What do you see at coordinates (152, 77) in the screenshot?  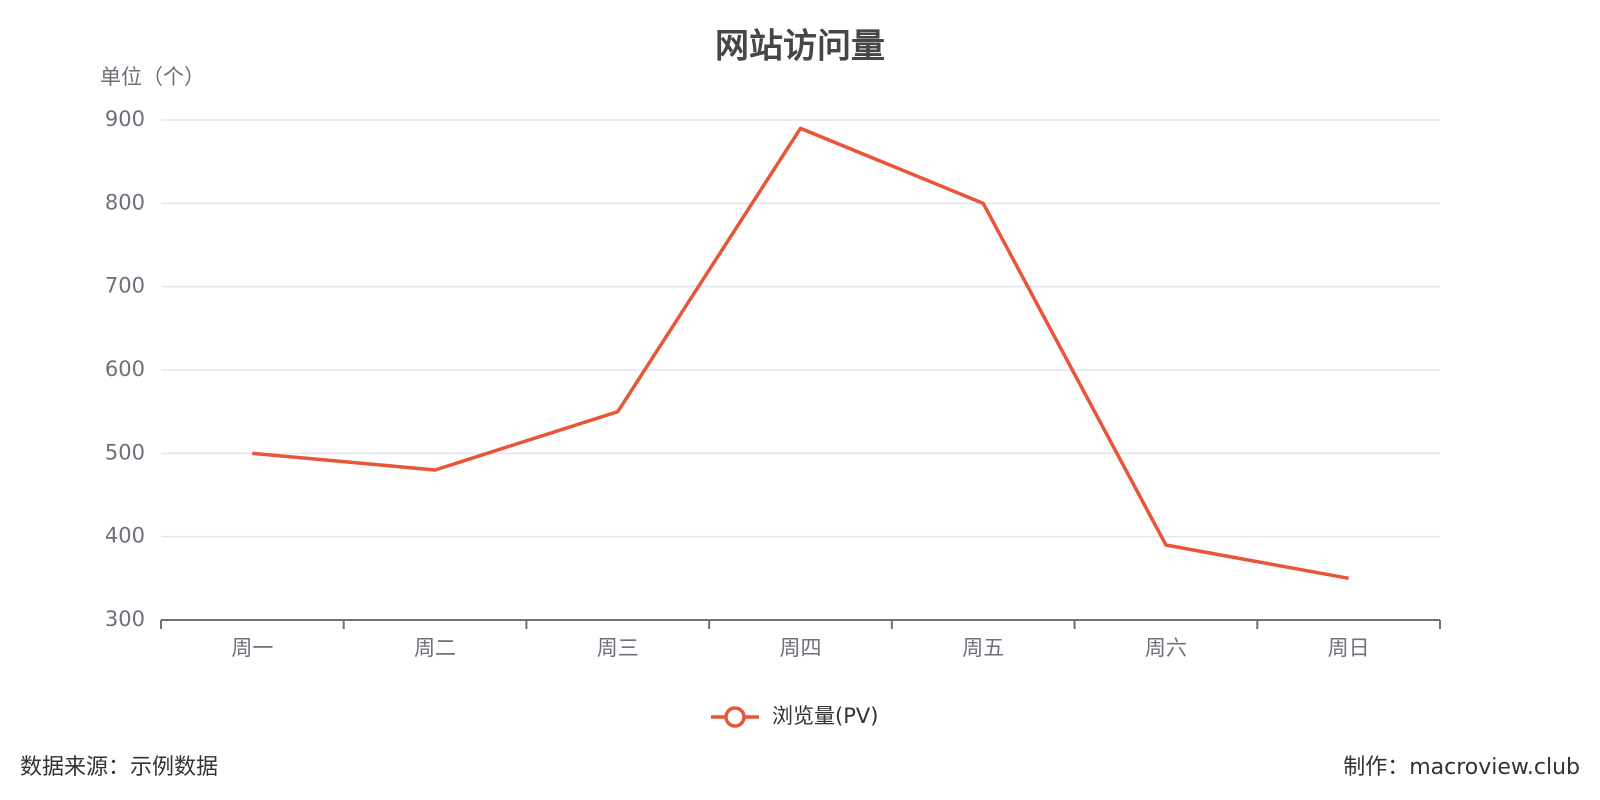 I see `y-axis-label: 单位（个）` at bounding box center [152, 77].